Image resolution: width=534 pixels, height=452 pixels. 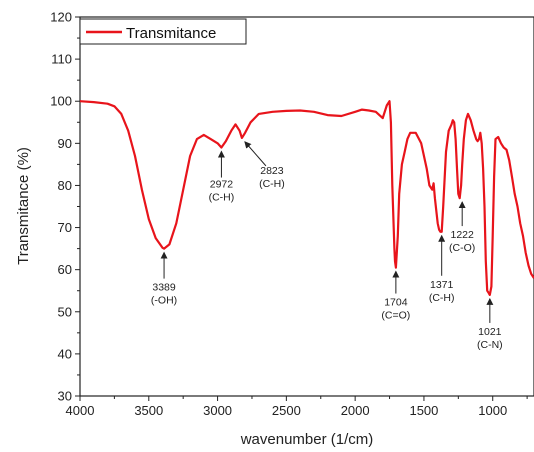 What do you see at coordinates (222, 185) in the screenshot?
I see `peak-wavenumber-label: 2972` at bounding box center [222, 185].